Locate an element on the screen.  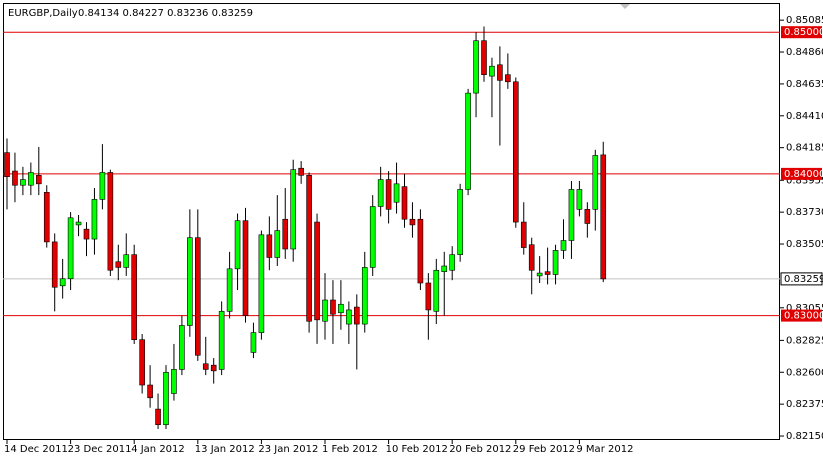
y-tick-label: 0.84635 is located at coordinates (804, 84).